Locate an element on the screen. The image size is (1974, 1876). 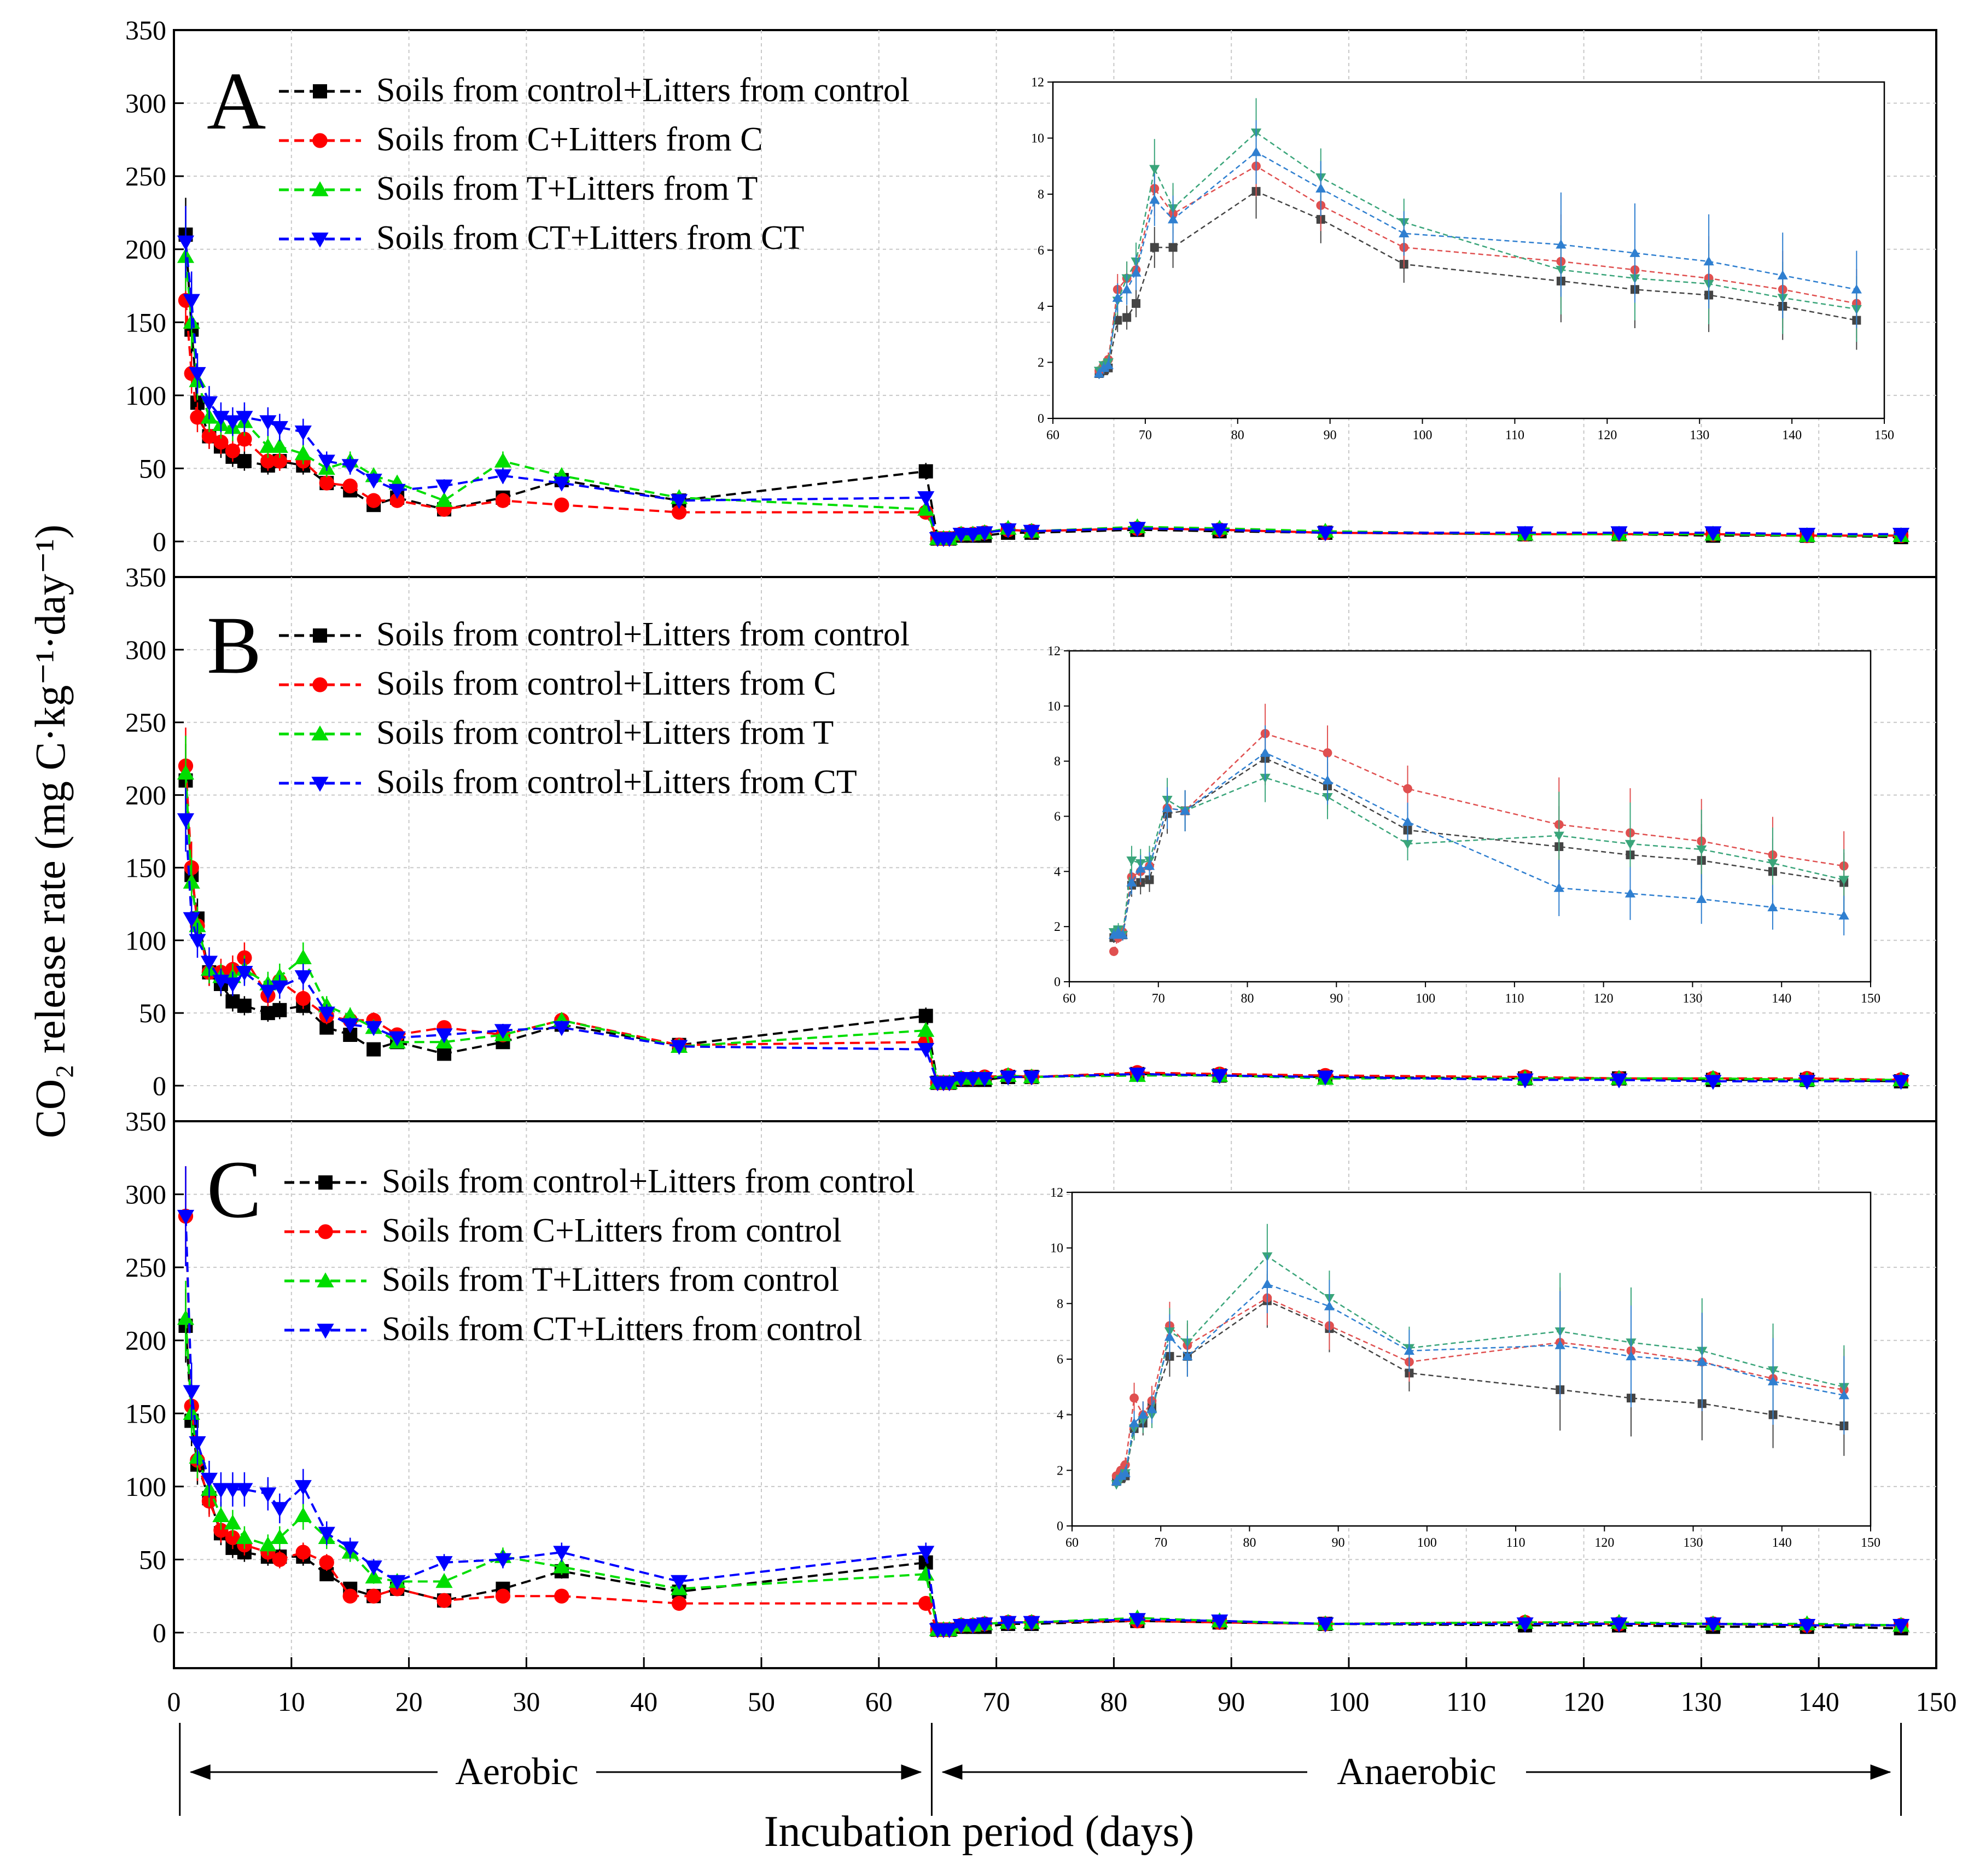
inset-x-tick-label: 110 is located at coordinates (1514, 999).